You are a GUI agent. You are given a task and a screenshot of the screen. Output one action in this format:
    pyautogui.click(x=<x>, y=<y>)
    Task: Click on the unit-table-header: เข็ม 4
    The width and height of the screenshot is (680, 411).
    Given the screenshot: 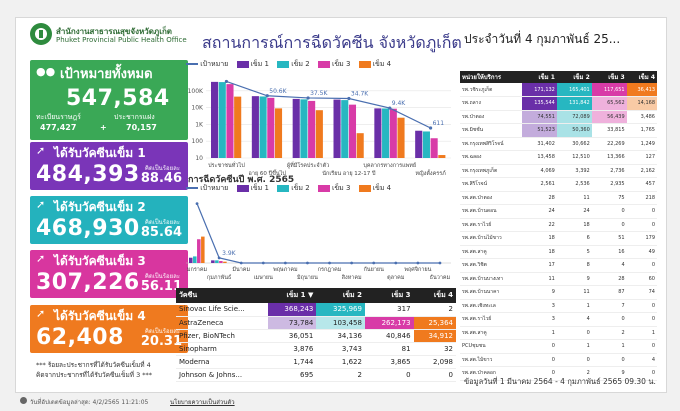 What is the action you would take?
    pyautogui.click(x=641, y=77)
    